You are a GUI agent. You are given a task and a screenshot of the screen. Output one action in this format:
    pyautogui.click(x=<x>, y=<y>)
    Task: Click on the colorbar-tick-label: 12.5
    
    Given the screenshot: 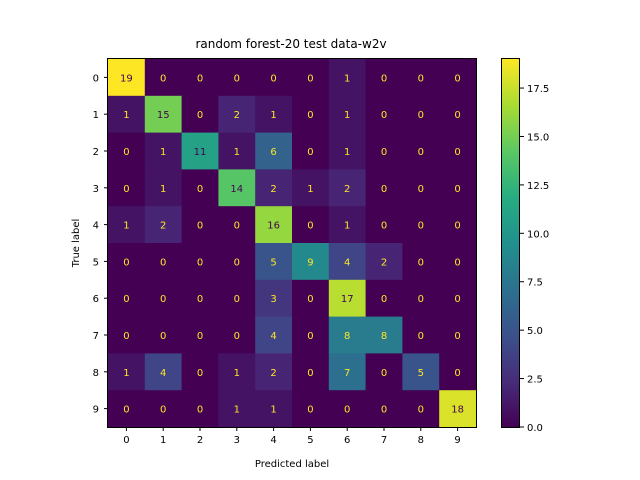 What is the action you would take?
    pyautogui.click(x=538, y=186)
    